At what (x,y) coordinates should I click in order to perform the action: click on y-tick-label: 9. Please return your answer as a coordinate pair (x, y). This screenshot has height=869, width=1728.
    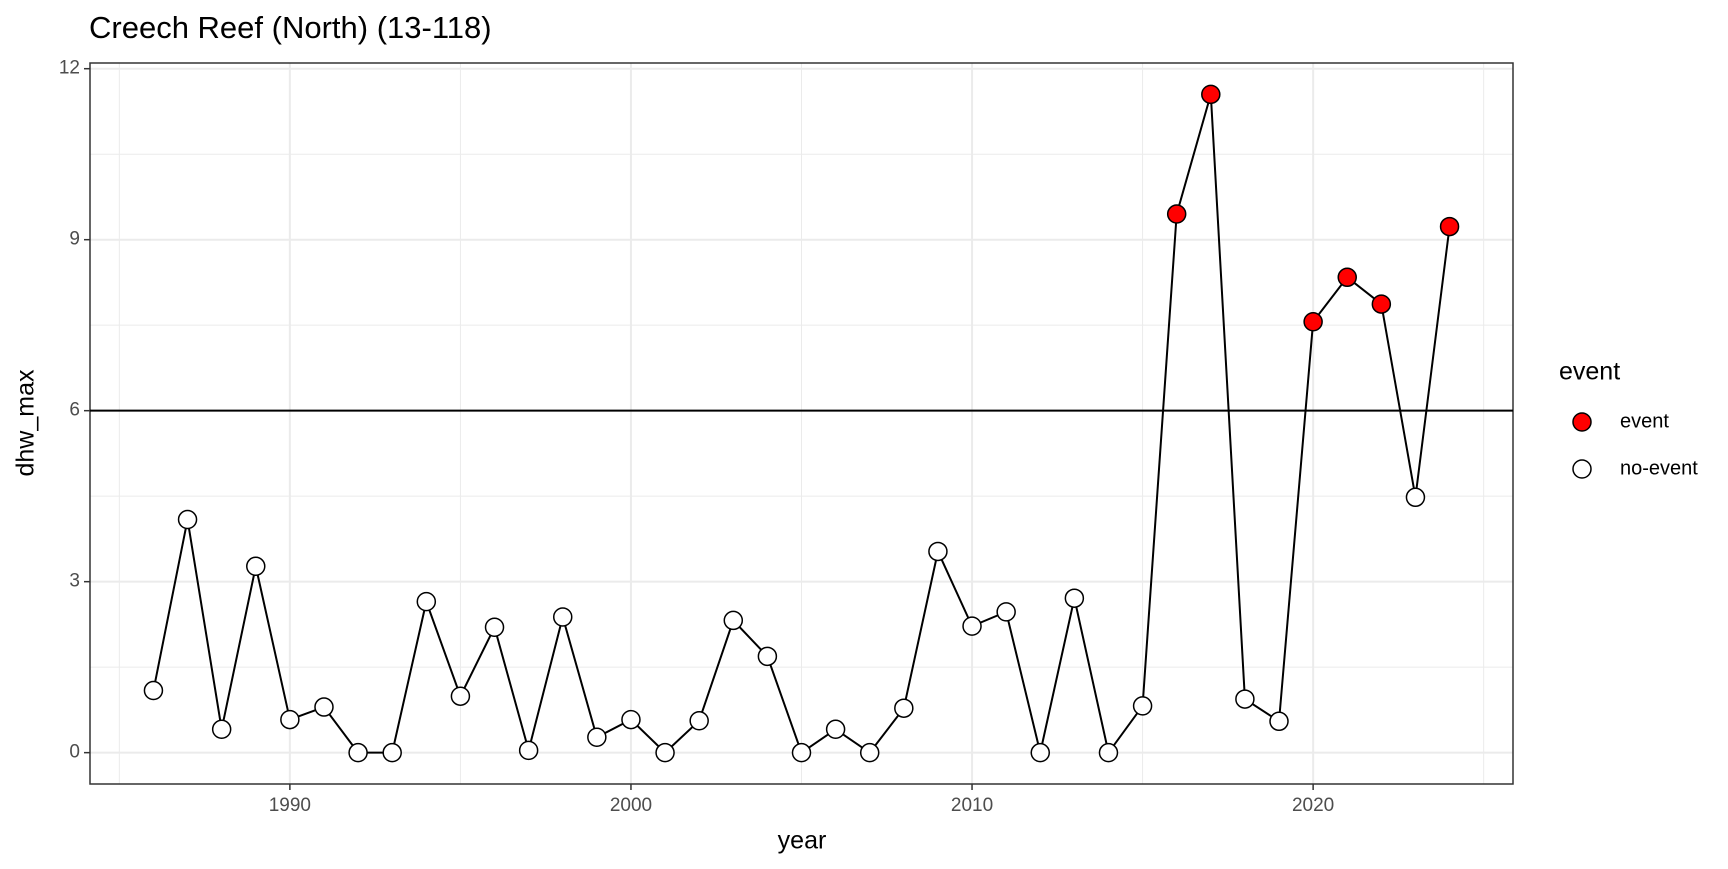
    Looking at the image, I should click on (74, 239).